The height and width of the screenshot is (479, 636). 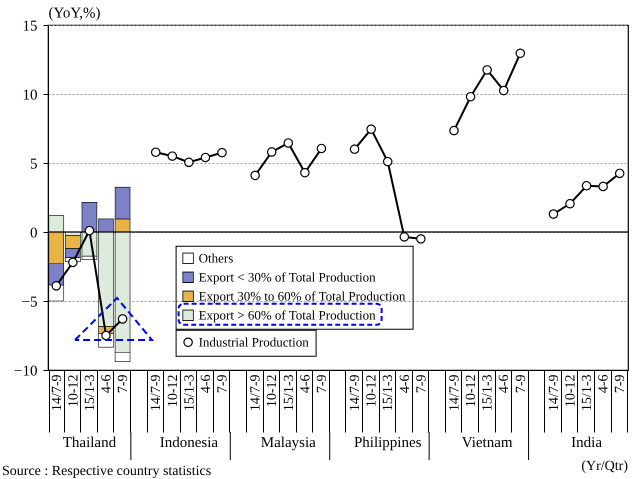 What do you see at coordinates (89, 443) in the screenshot?
I see `text: Thailand` at bounding box center [89, 443].